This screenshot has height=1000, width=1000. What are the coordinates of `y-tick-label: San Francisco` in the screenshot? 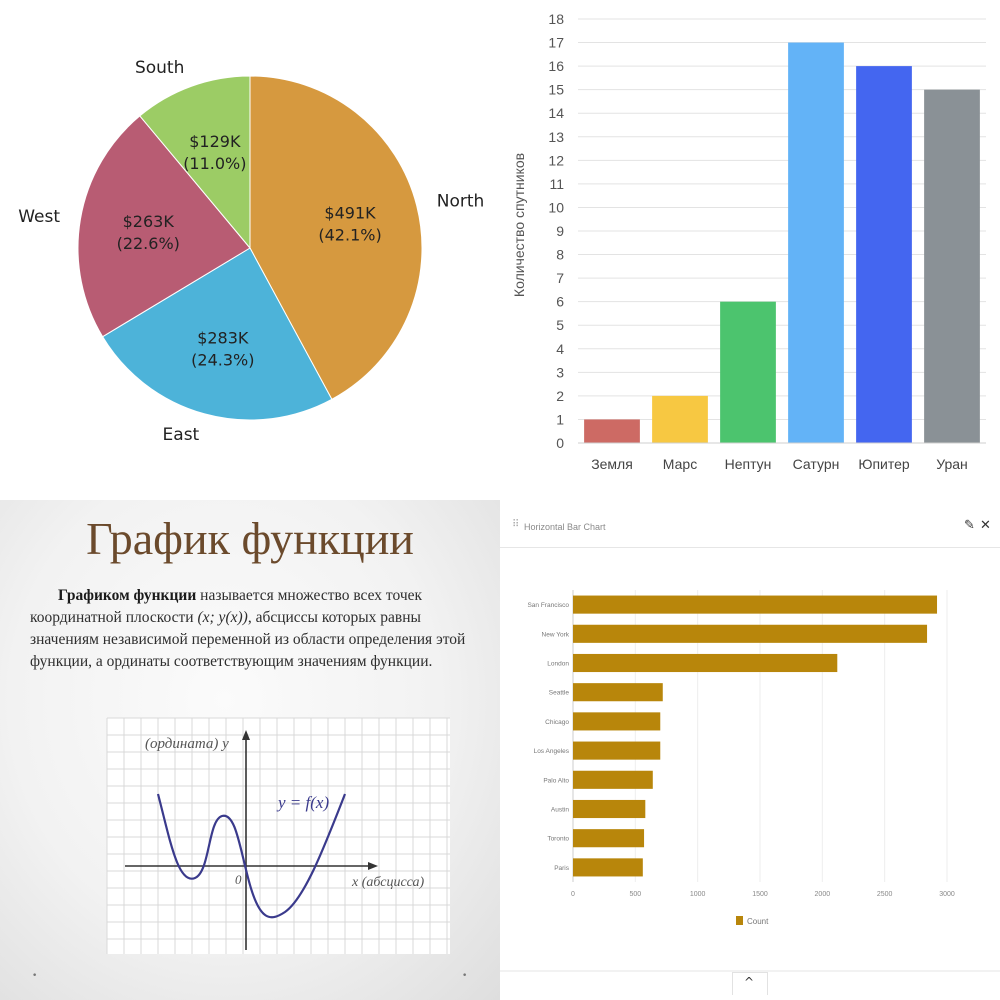 It's located at (548, 605).